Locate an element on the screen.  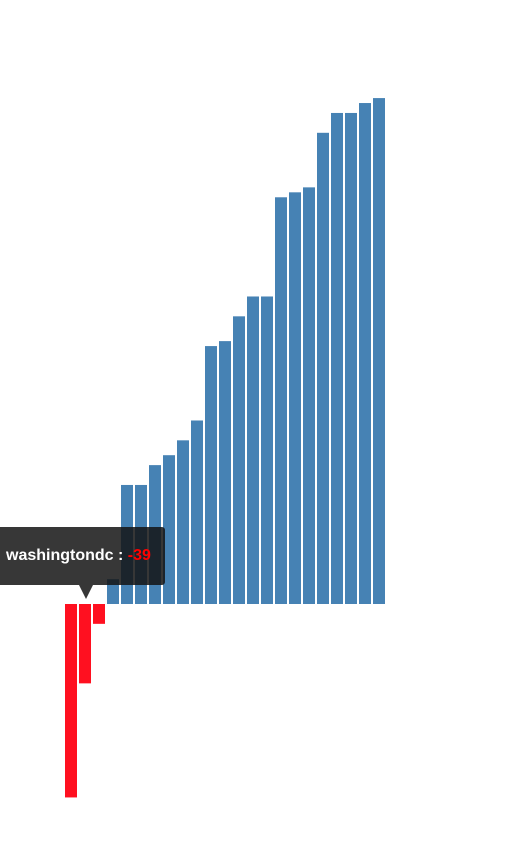
tooltip-value: -39 is located at coordinates (139, 555).